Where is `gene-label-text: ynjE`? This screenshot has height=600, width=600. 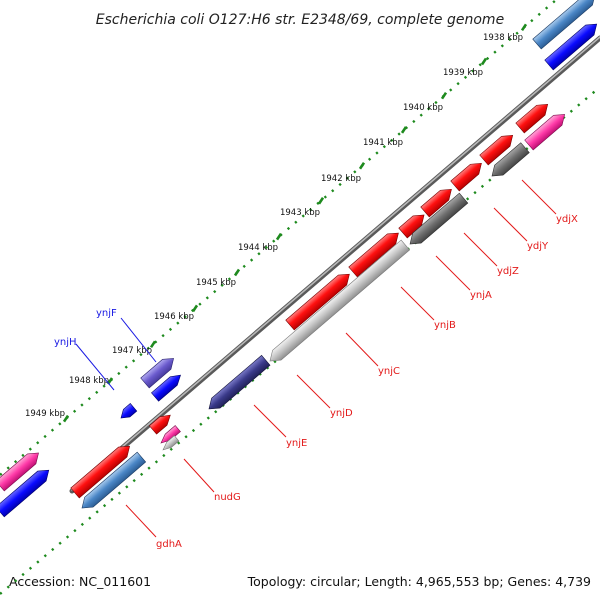 gene-label-text: ynjE is located at coordinates (296, 443).